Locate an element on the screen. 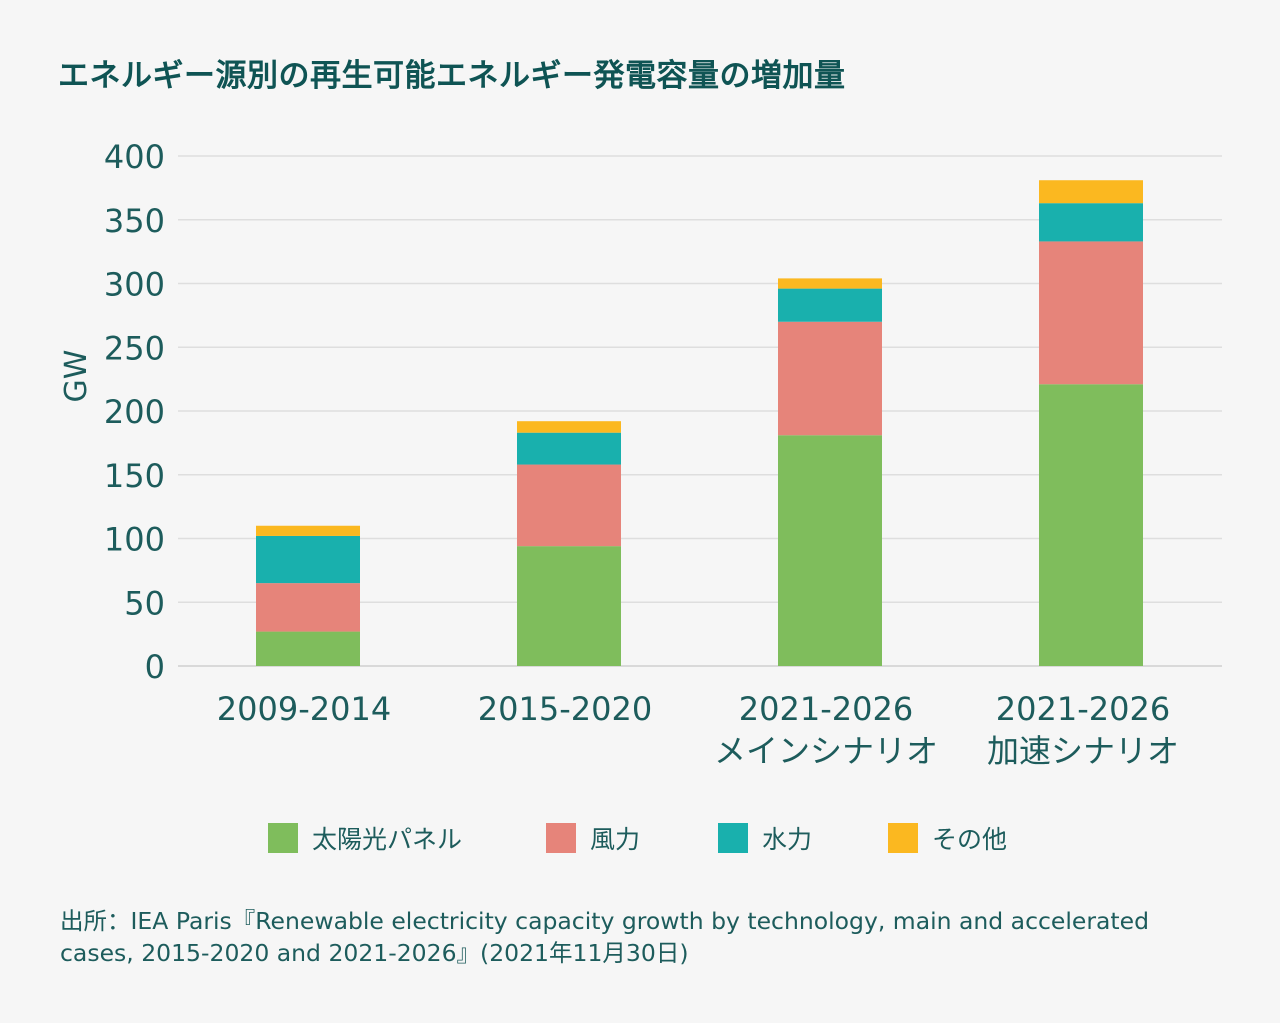 The width and height of the screenshot is (1280, 1023). x-tick-label: 2015-2020 is located at coordinates (565, 709).